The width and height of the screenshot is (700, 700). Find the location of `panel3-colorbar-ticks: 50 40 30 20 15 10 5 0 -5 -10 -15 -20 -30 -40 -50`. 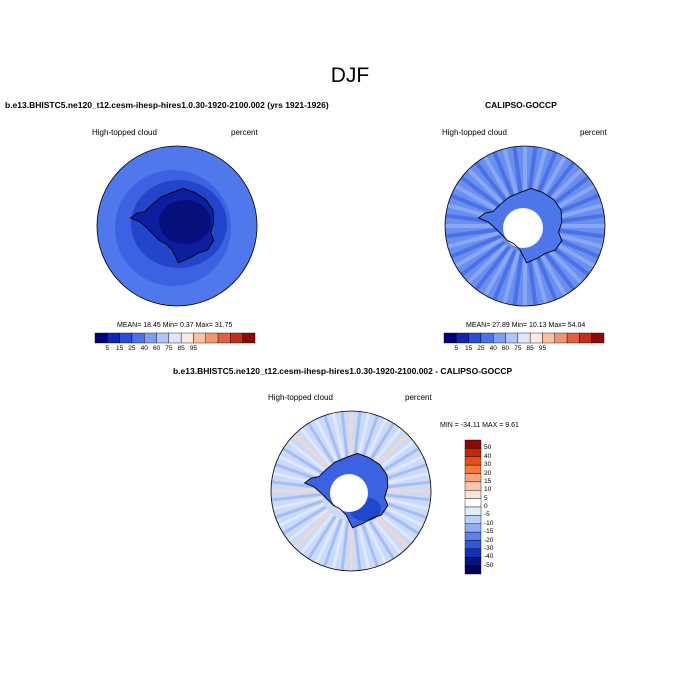

panel3-colorbar-ticks: 50 40 30 20 15 10 5 0 -5 -10 -15 -20 -30 -40 -50 is located at coordinates (499, 507).